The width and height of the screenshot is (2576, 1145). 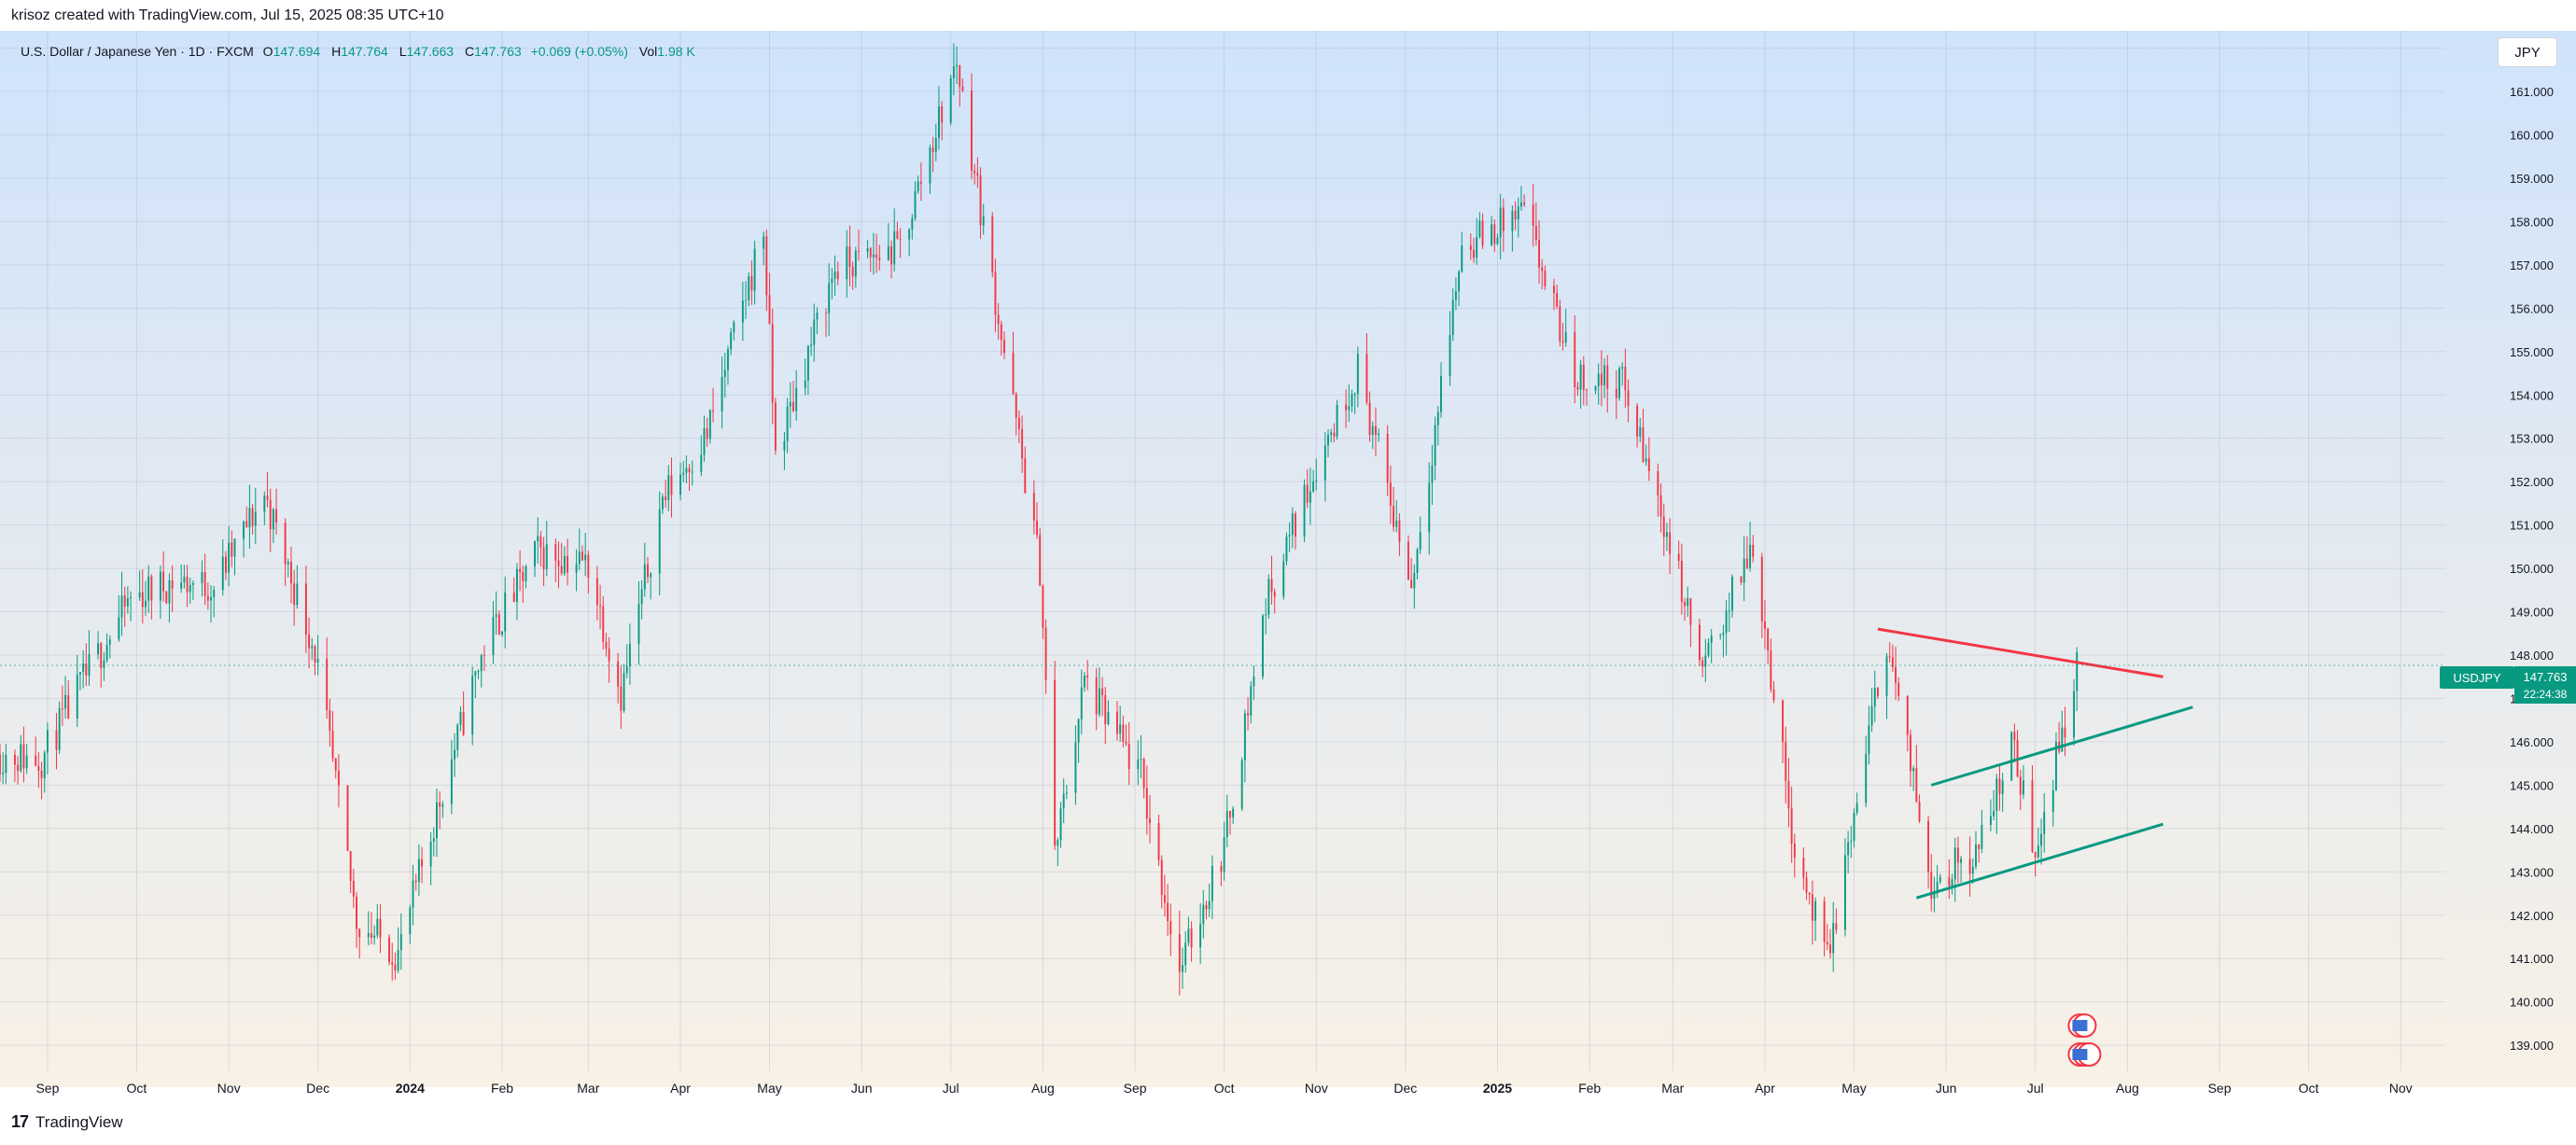 What do you see at coordinates (2127, 1088) in the screenshot?
I see `x-tick-label: Aug` at bounding box center [2127, 1088].